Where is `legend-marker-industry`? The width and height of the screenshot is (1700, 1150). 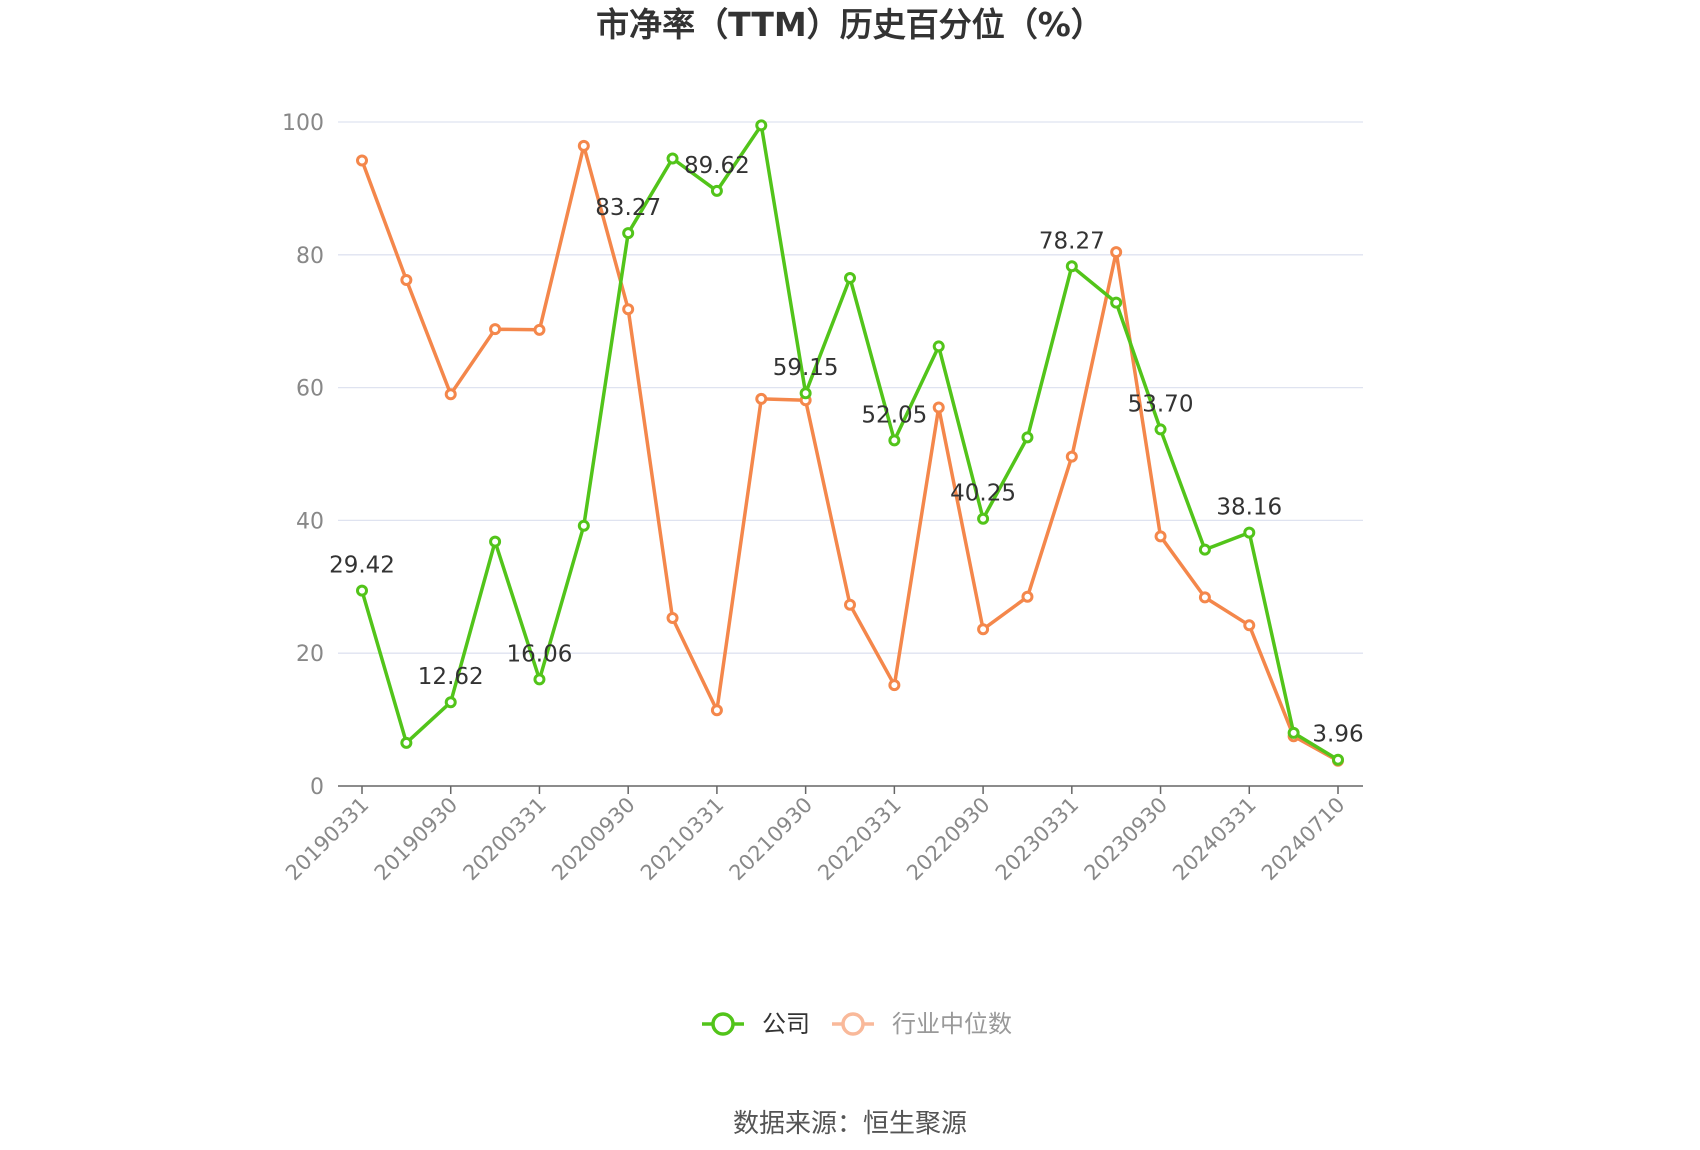 legend-marker-industry is located at coordinates (853, 1024).